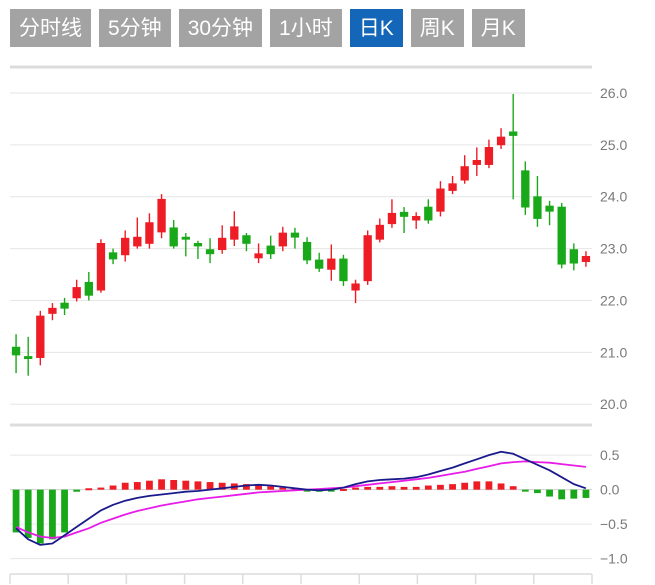  What do you see at coordinates (135, 28) in the screenshot?
I see `tab-5min: 5分钟` at bounding box center [135, 28].